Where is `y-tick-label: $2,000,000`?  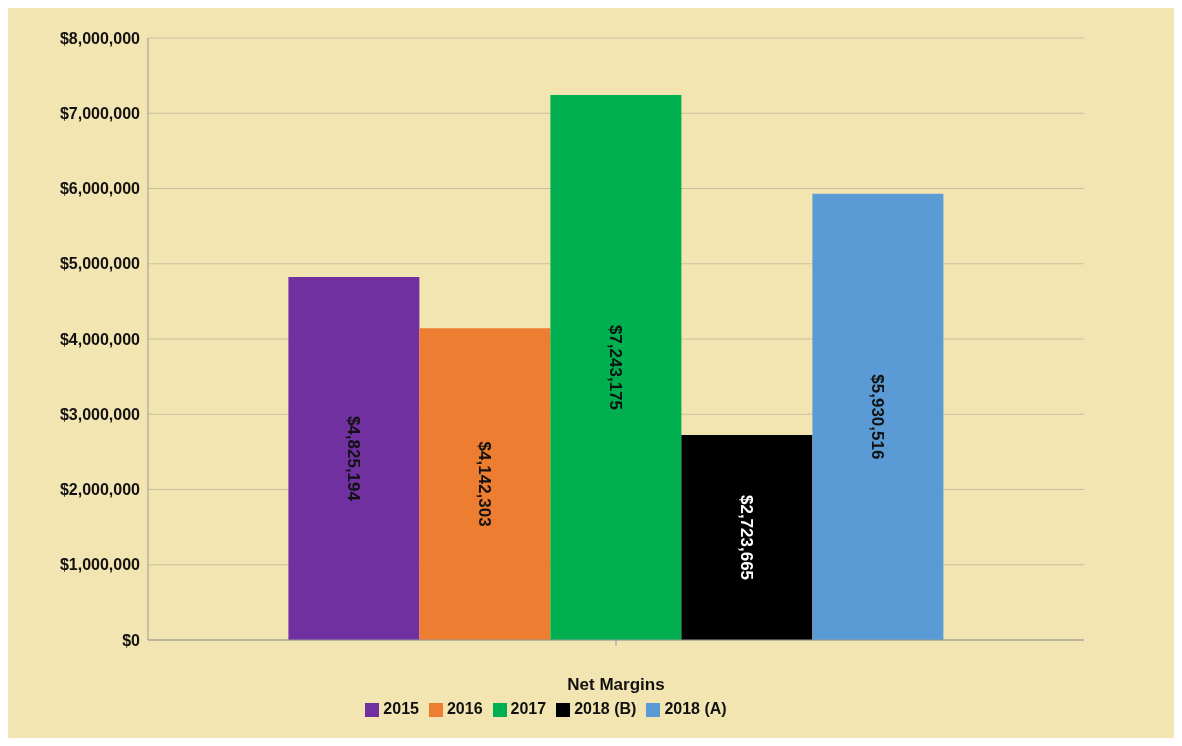
y-tick-label: $2,000,000 is located at coordinates (100, 490).